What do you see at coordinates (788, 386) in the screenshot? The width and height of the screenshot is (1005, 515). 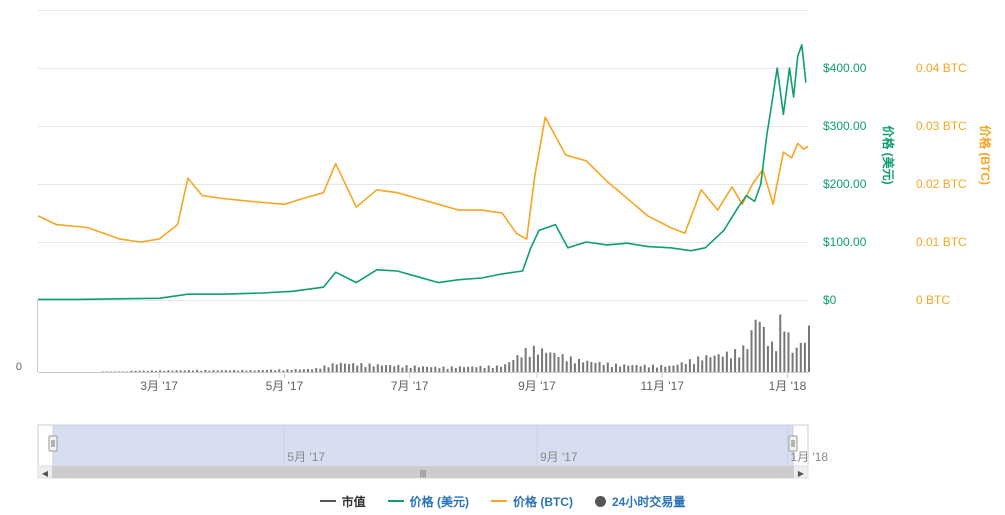 I see `x-tick-label: 1月 '18` at bounding box center [788, 386].